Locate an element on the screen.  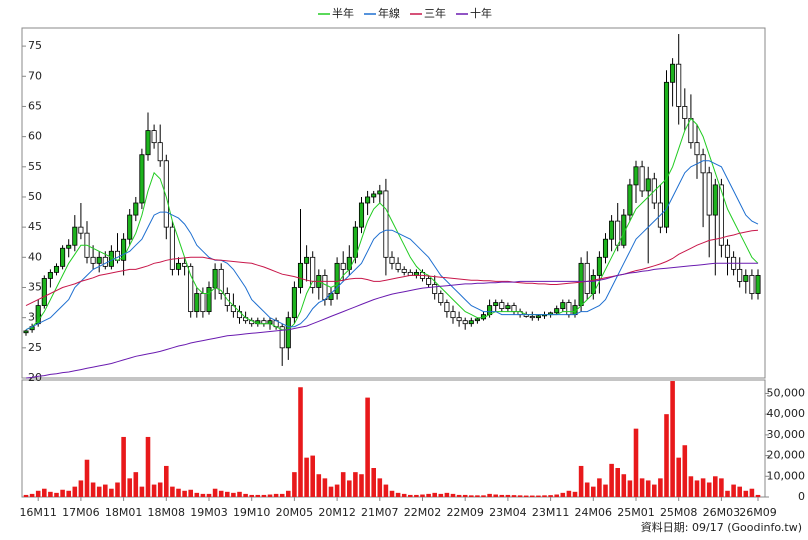
y-tick-label: 50 is located at coordinates (35, 196).